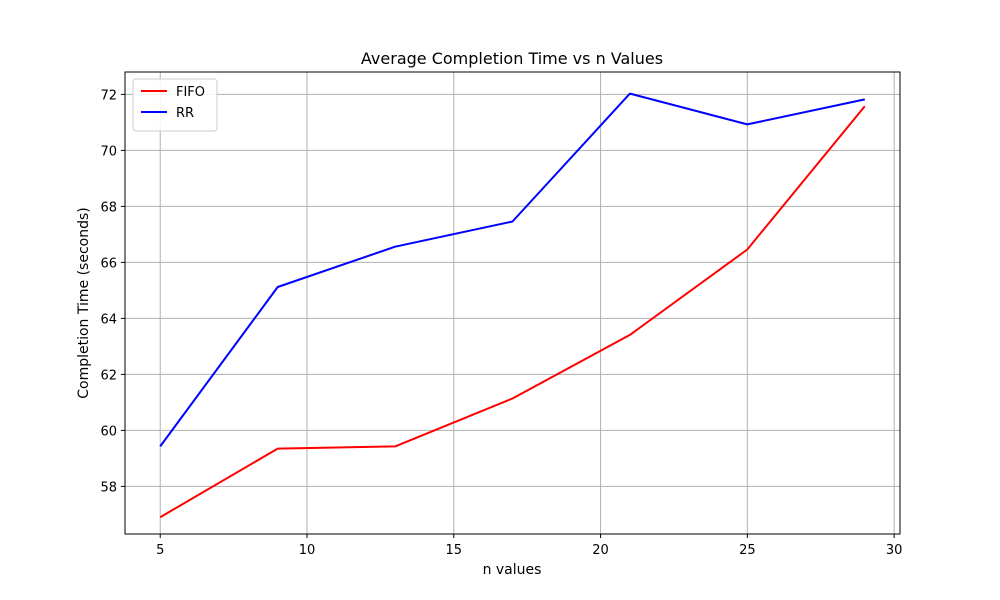 The height and width of the screenshot is (600, 1000). I want to click on y-tick-label: 72, so click(108, 95).